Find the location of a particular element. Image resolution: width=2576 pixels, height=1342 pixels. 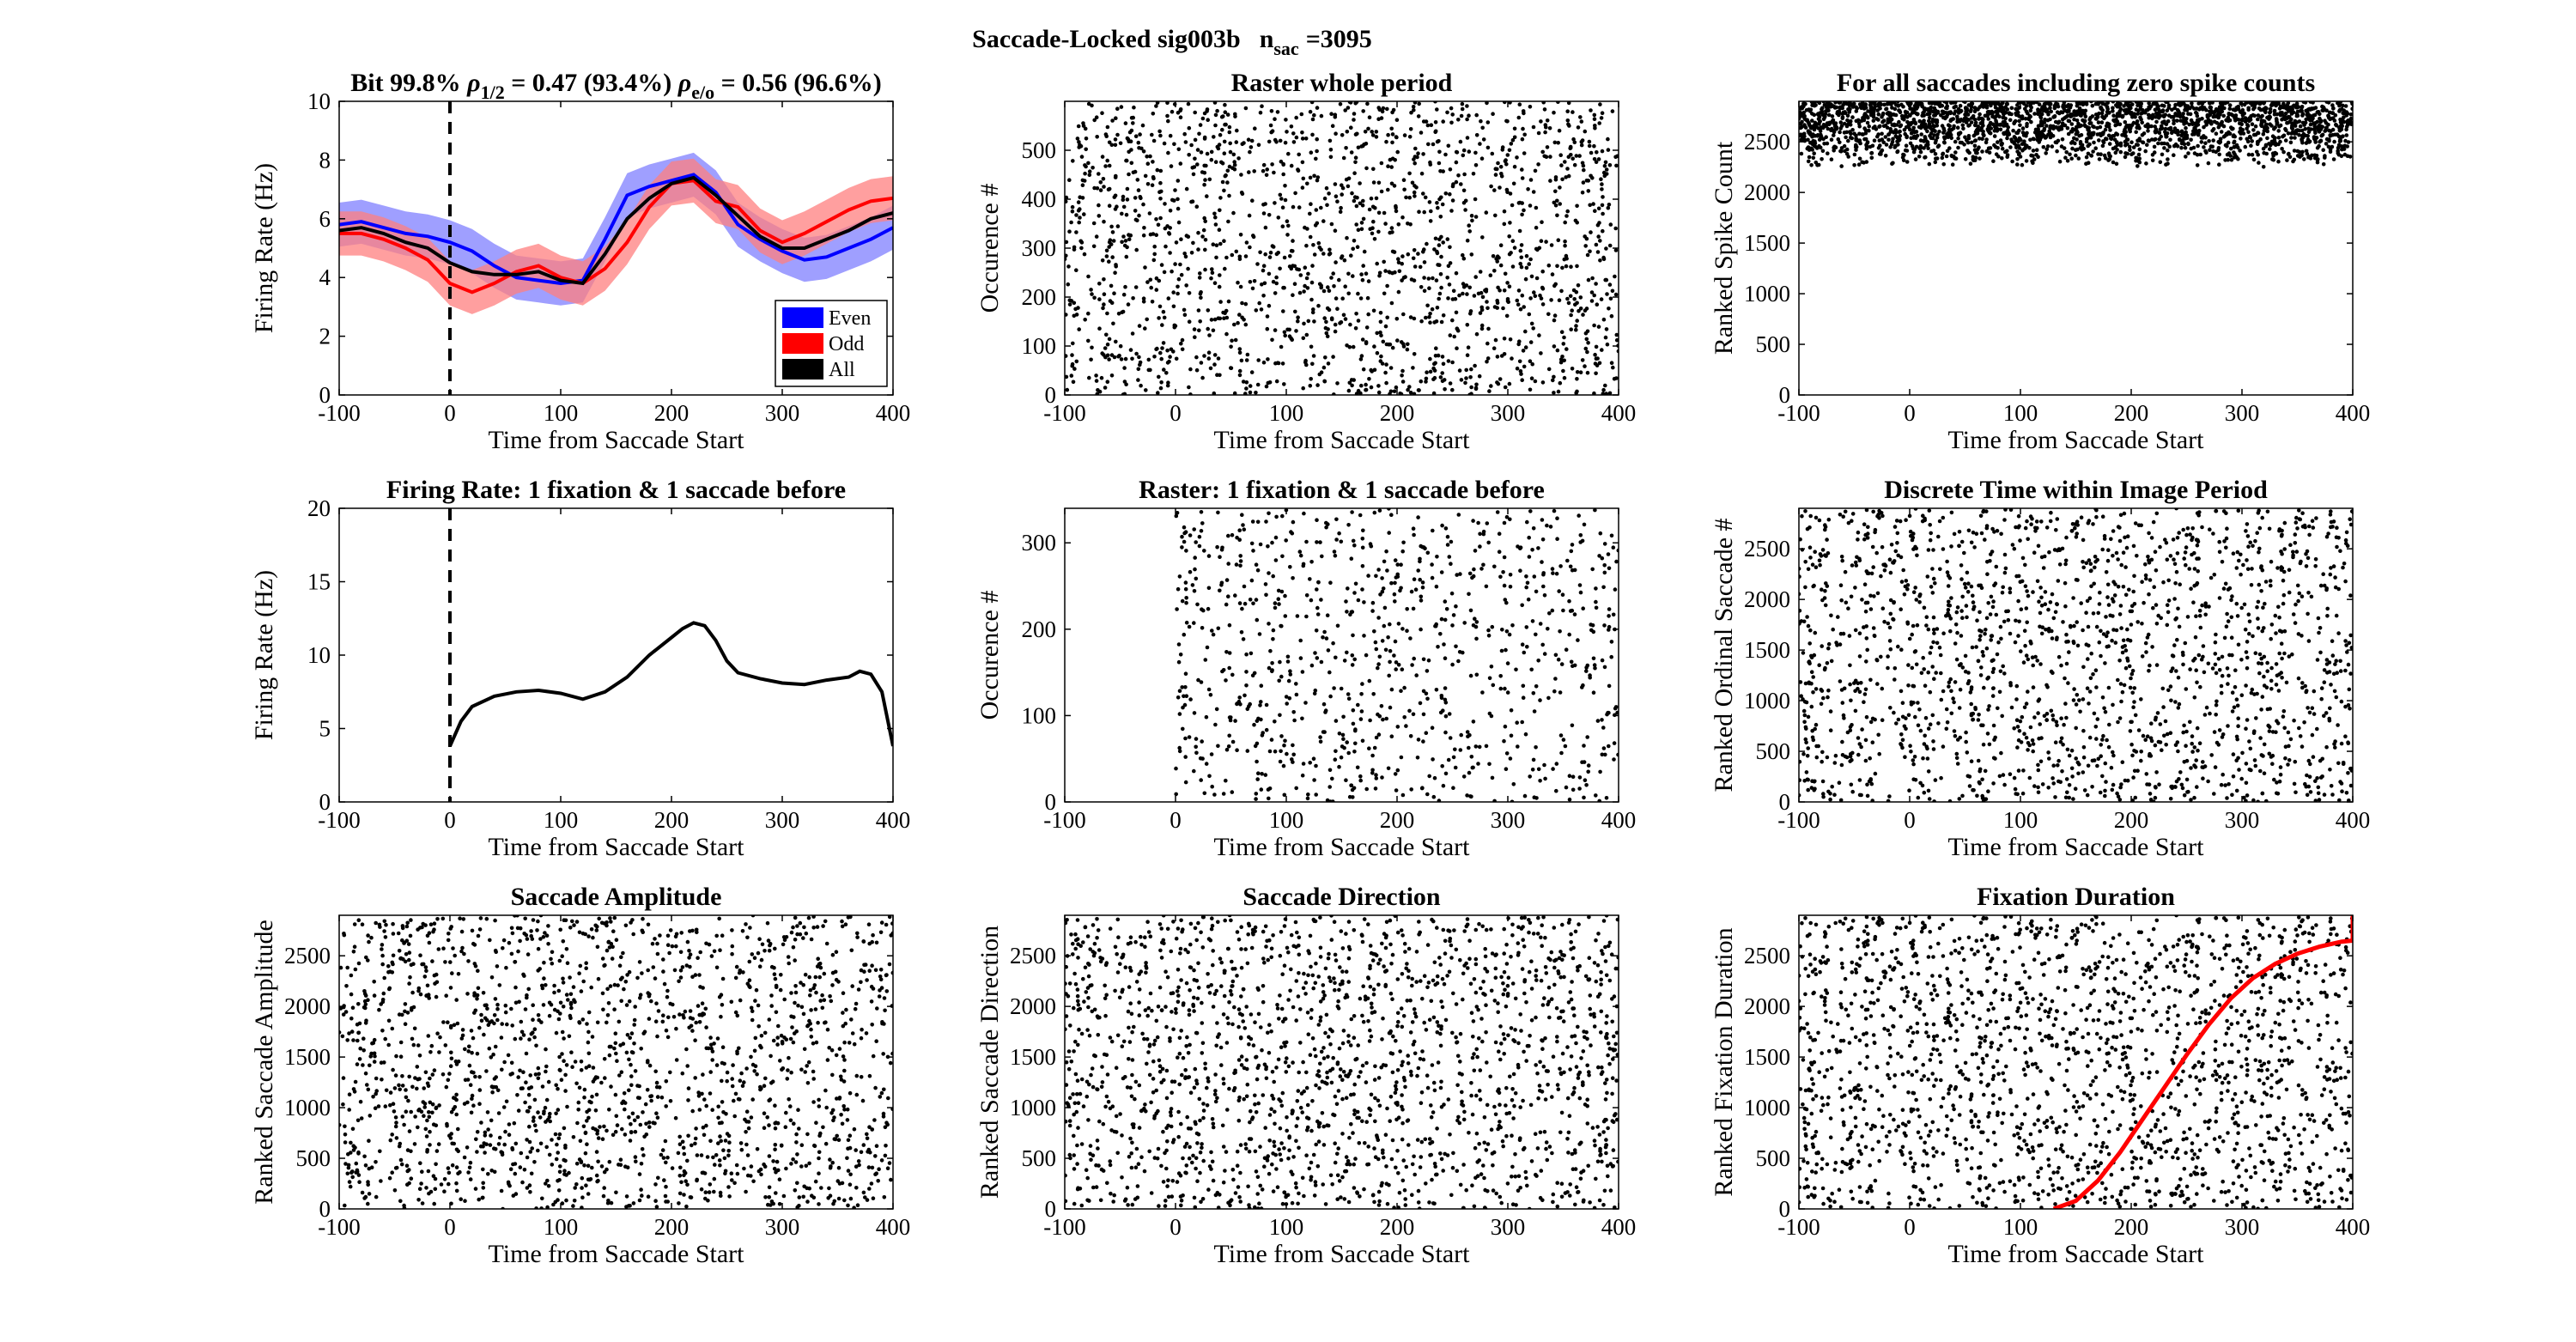

x-tick-label: 200 is located at coordinates (672, 413).